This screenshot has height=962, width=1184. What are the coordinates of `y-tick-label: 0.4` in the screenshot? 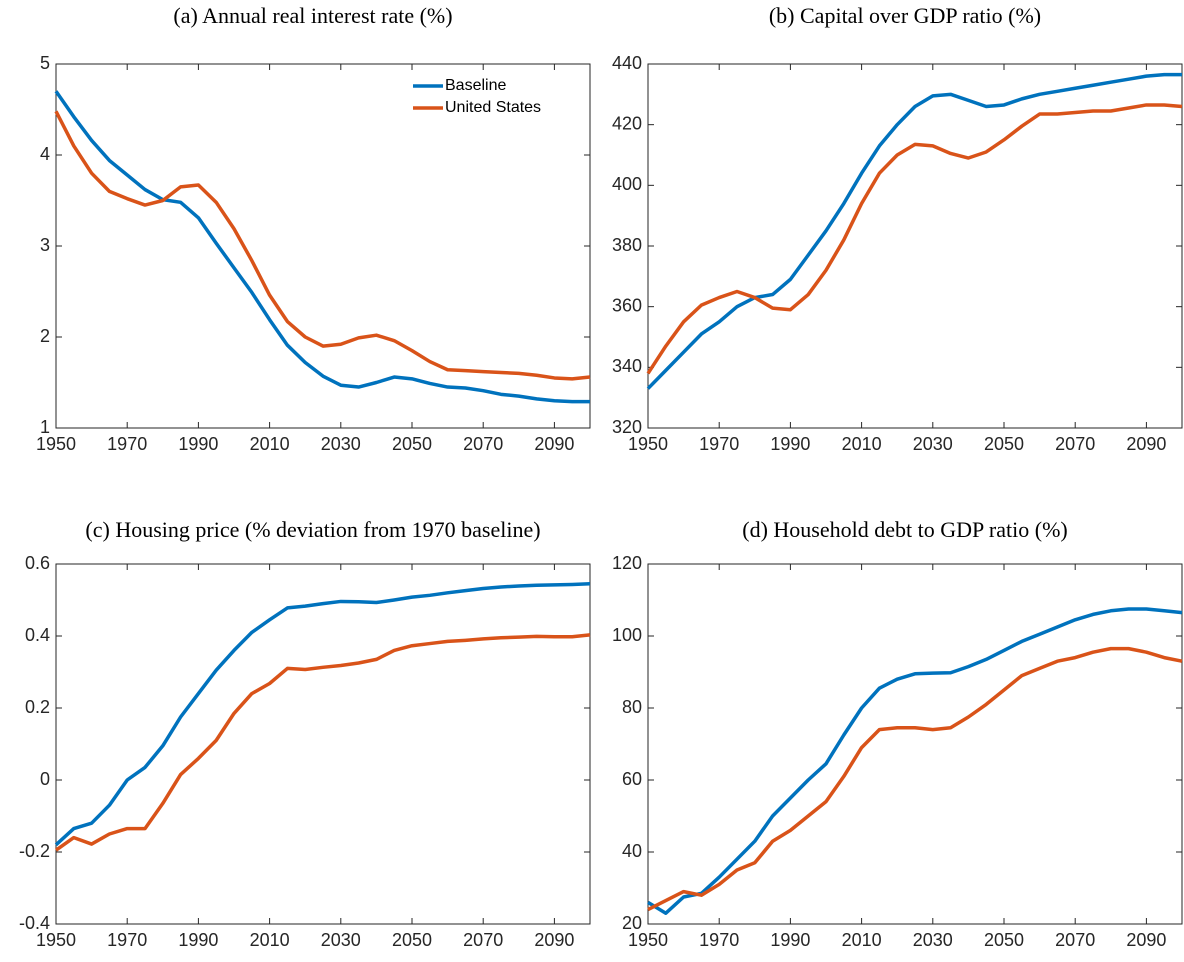 It's located at (37, 635).